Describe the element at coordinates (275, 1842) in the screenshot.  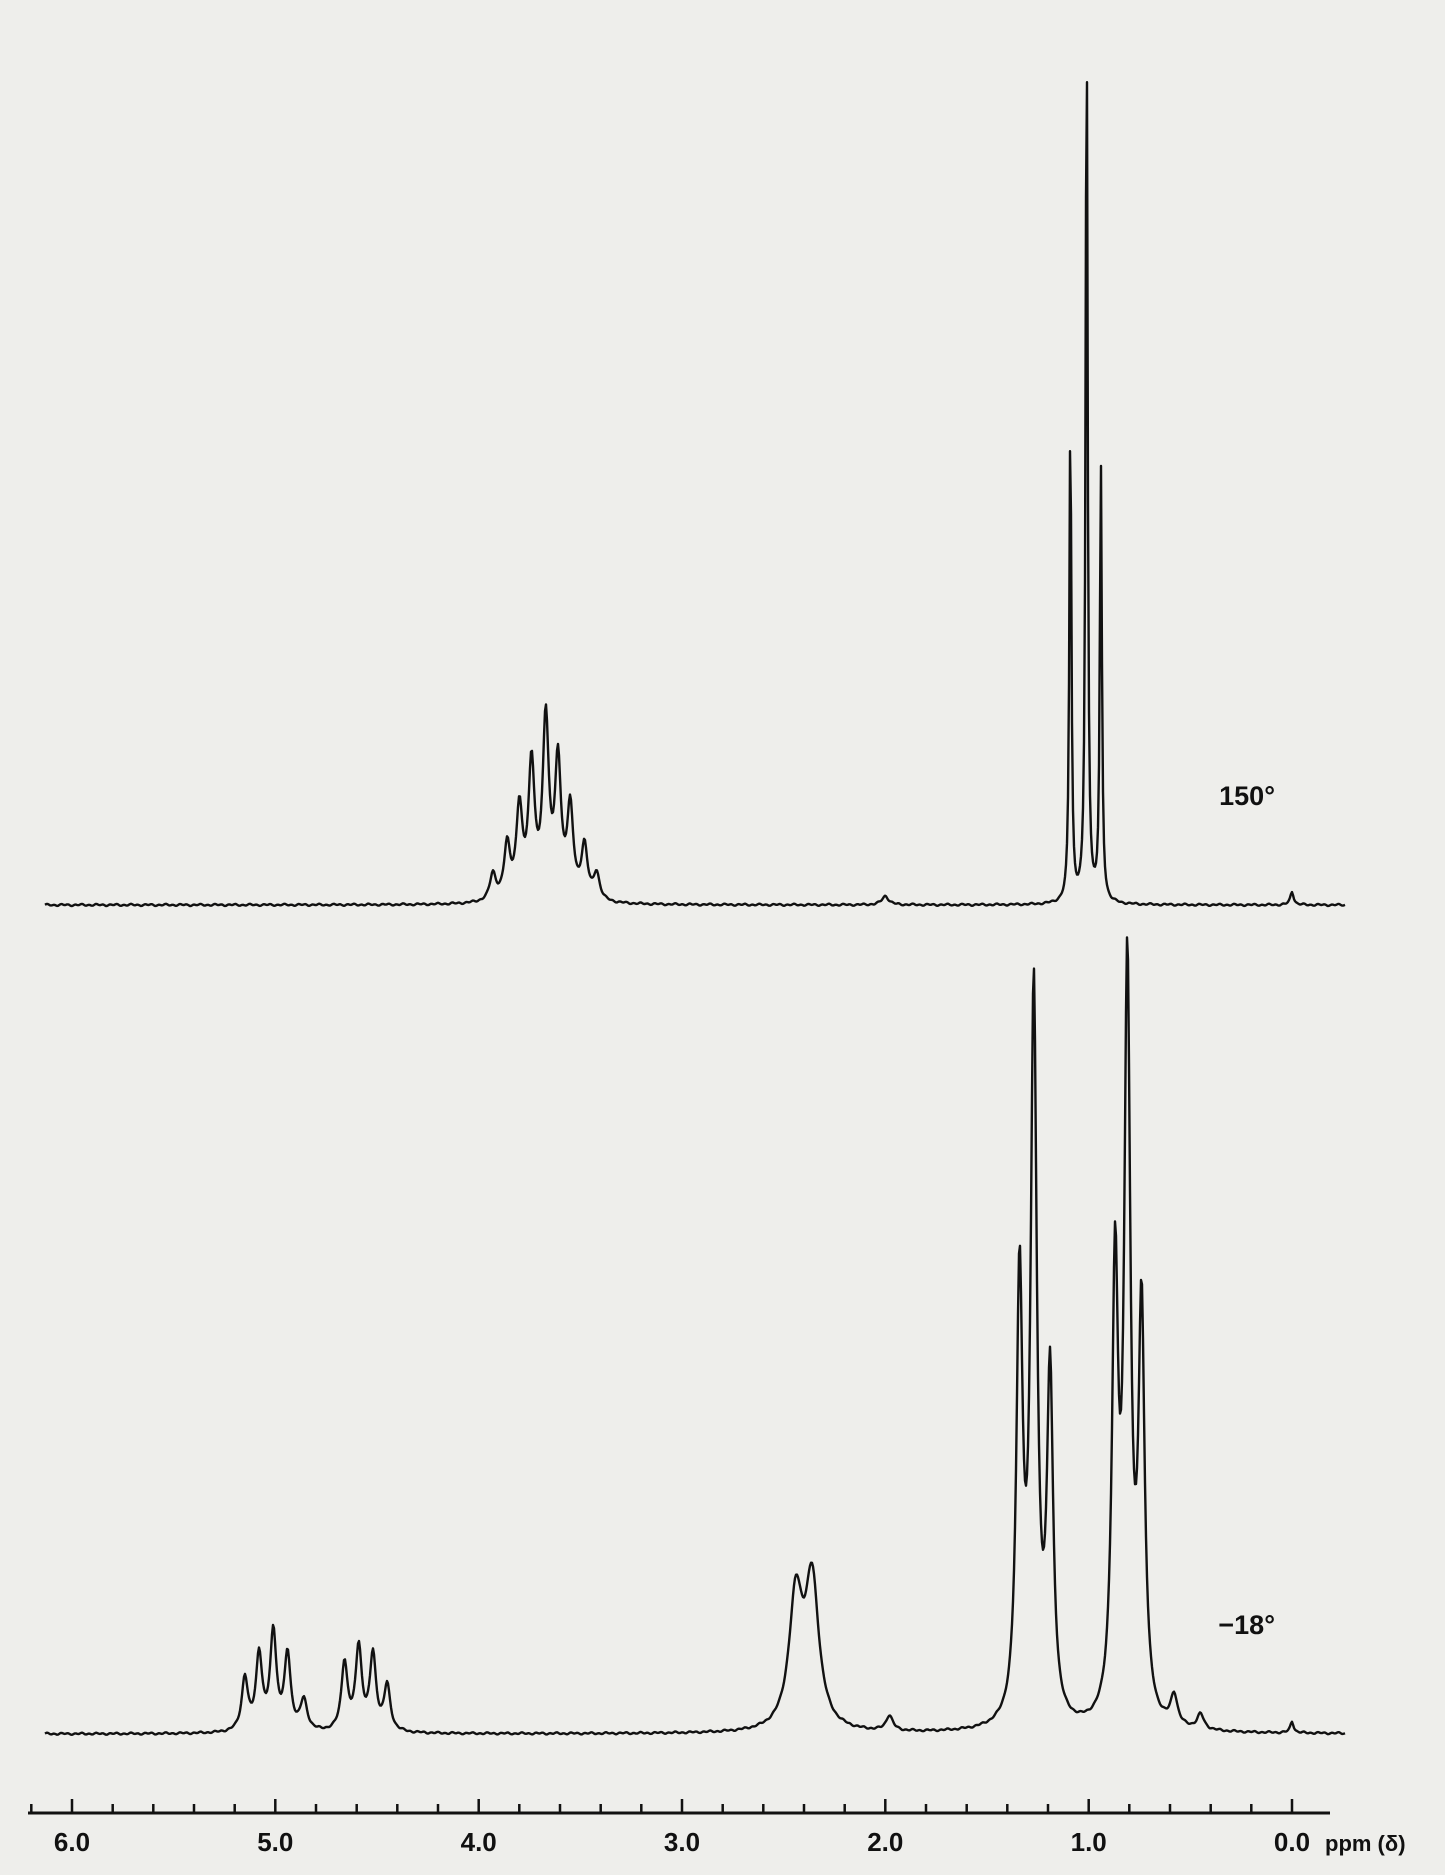
I see `x-tick-label: 5.0` at that location.